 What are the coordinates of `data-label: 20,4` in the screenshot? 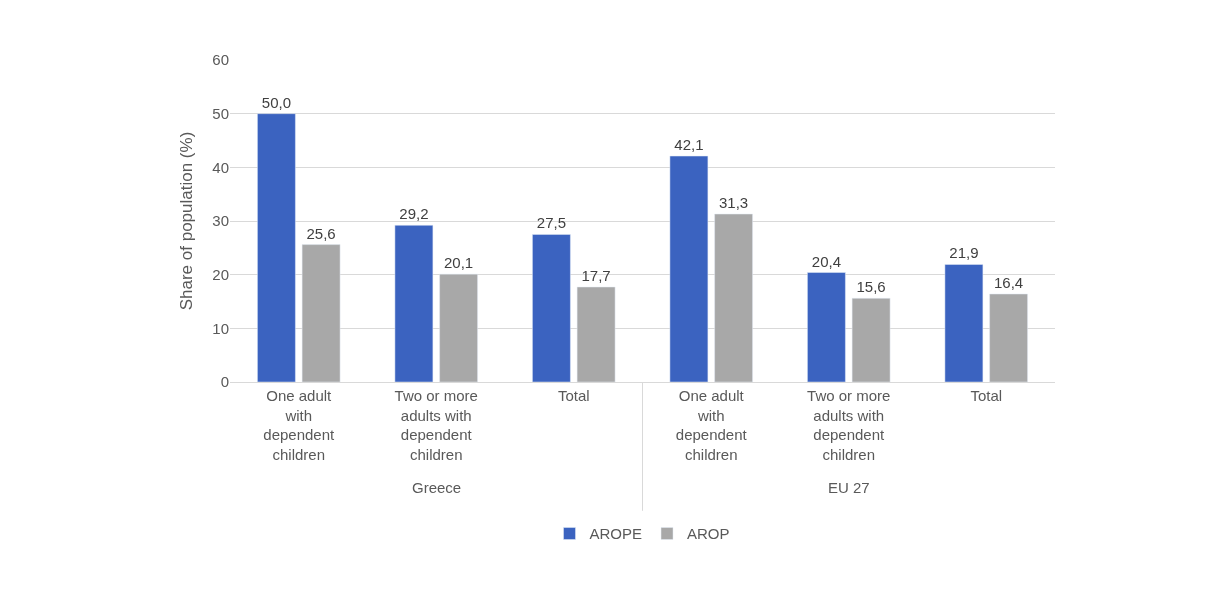 It's located at (826, 261).